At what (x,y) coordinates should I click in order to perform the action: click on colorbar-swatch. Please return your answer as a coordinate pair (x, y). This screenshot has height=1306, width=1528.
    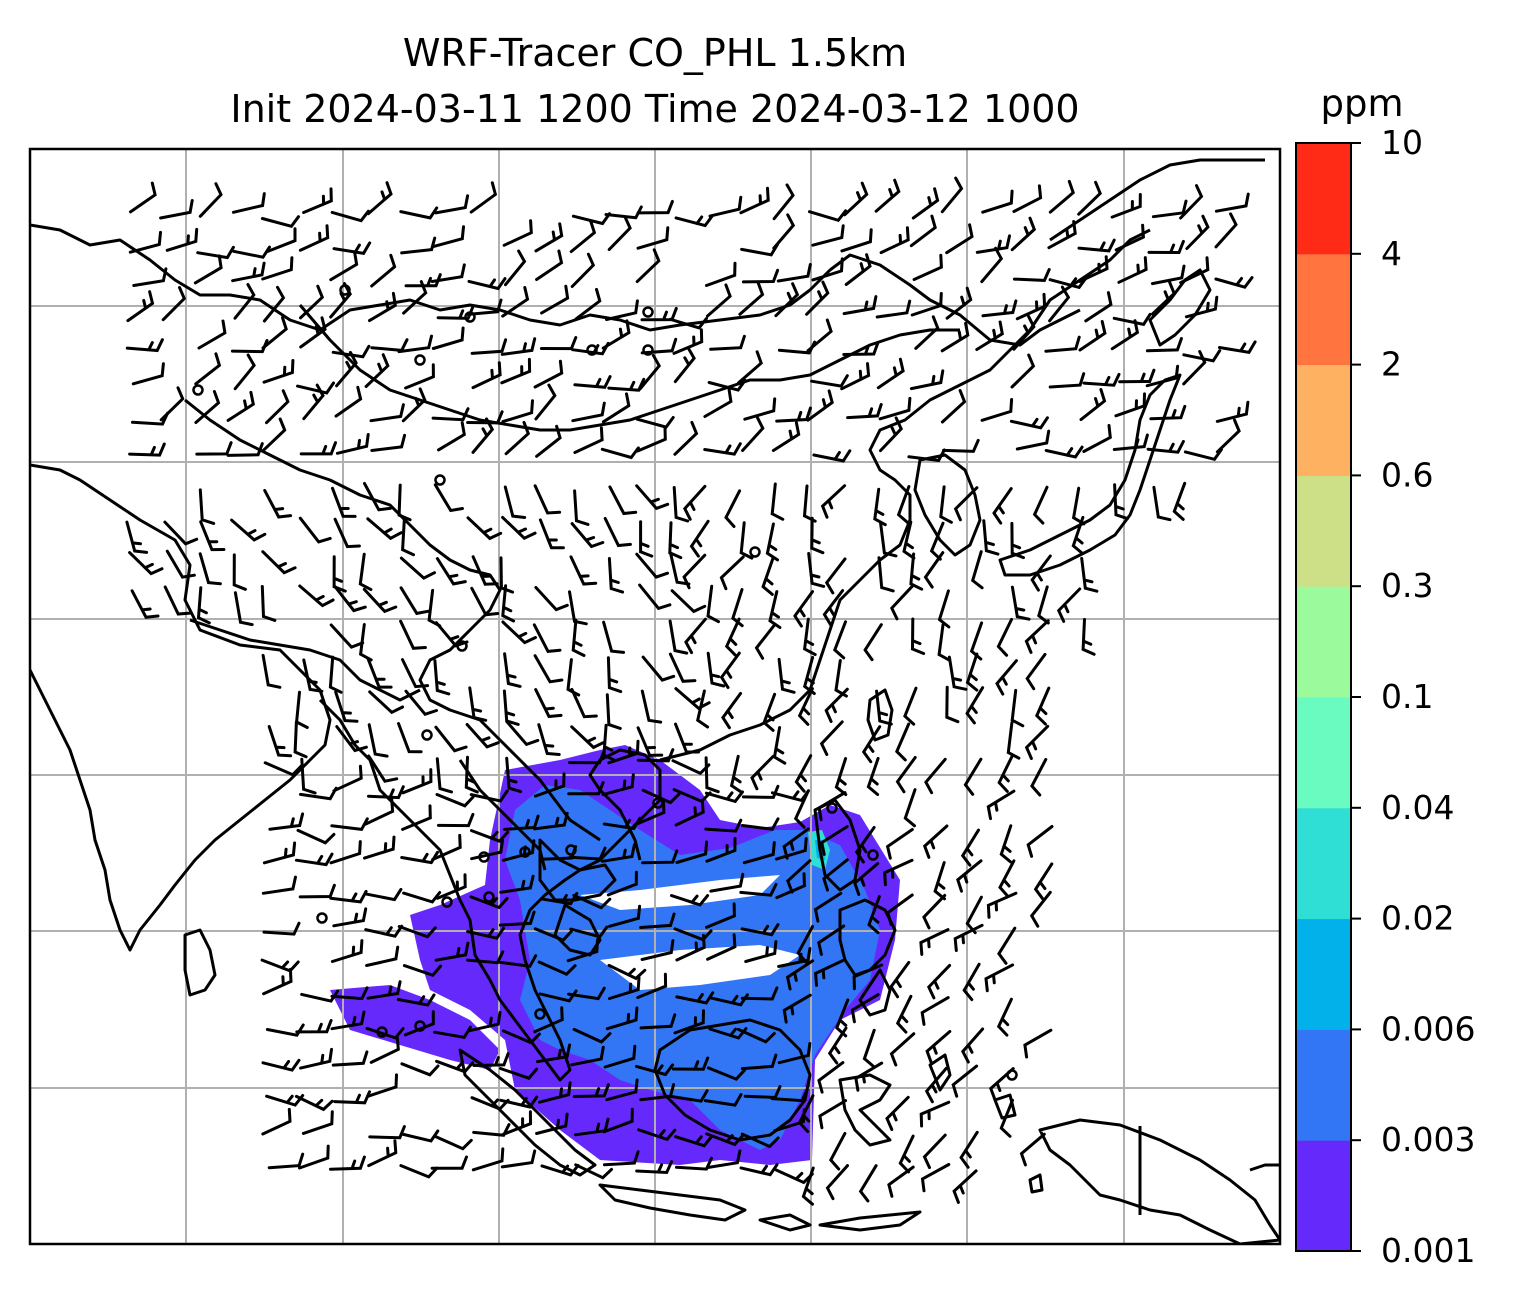
    Looking at the image, I should click on (1323, 753).